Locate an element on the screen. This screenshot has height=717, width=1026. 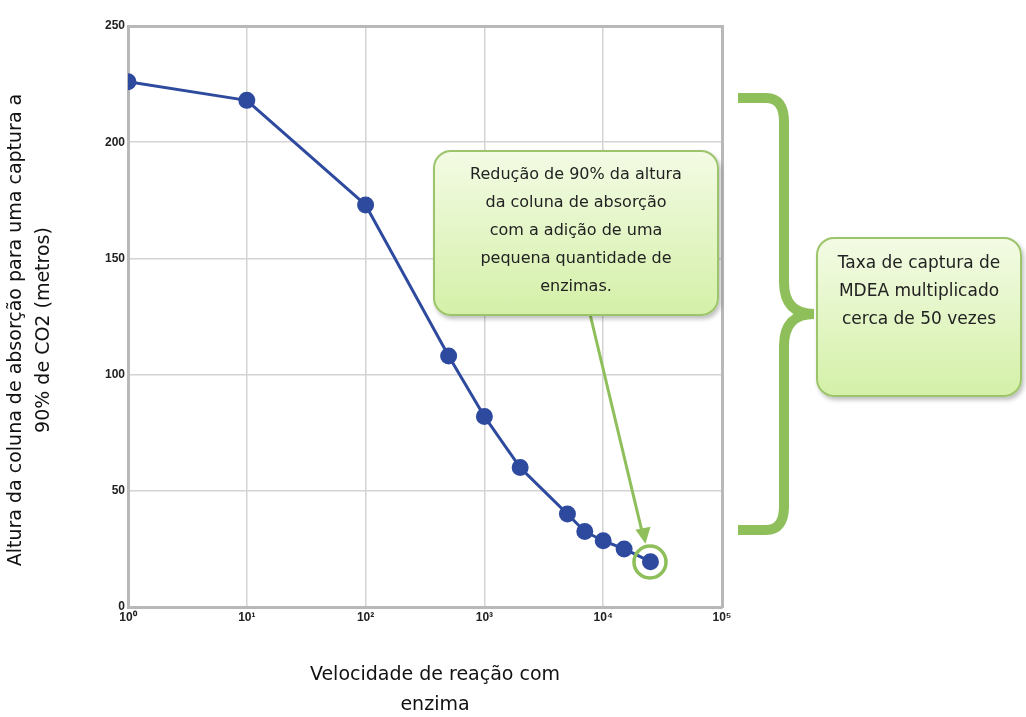
x-tick-label: 10¹ is located at coordinates (247, 616).